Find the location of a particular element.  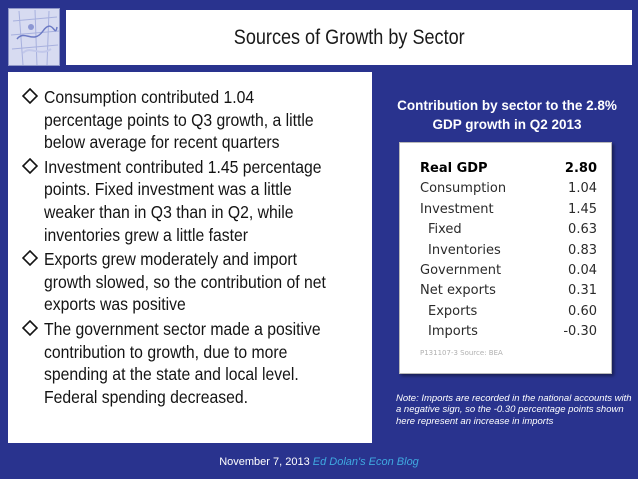

row-label: Inventories is located at coordinates (464, 250).